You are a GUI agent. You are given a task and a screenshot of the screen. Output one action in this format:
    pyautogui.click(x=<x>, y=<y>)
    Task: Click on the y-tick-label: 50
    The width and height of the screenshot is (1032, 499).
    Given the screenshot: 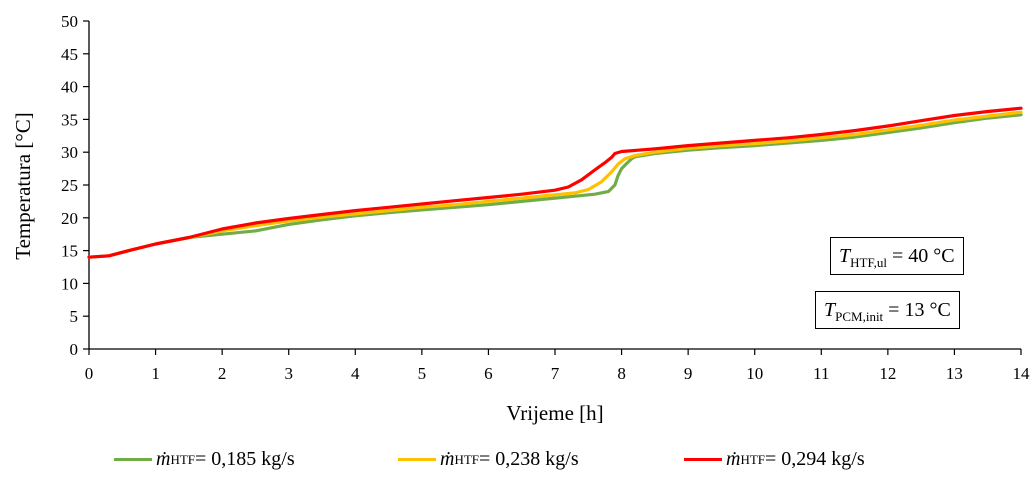 What is the action you would take?
    pyautogui.click(x=69, y=21)
    